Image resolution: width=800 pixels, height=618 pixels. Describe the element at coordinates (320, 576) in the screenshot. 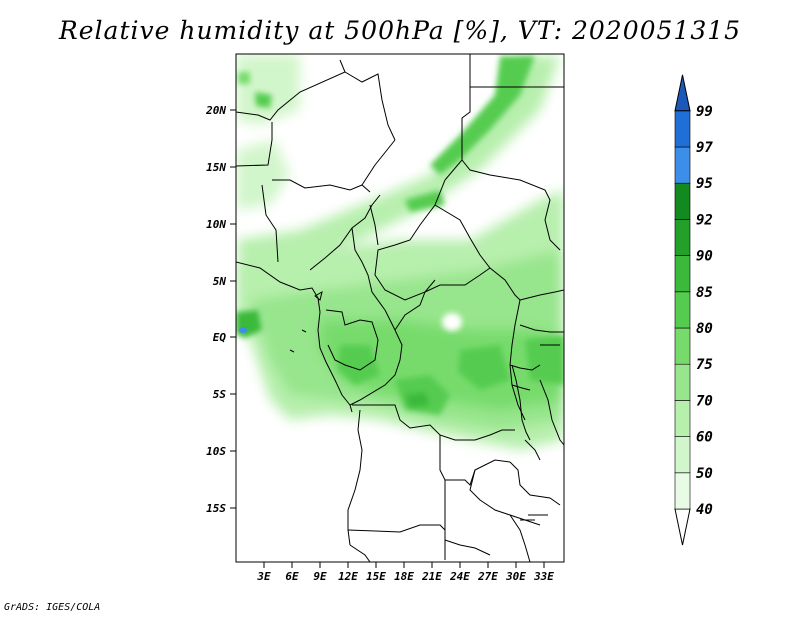

I see `lon-tick-label: 9E` at that location.